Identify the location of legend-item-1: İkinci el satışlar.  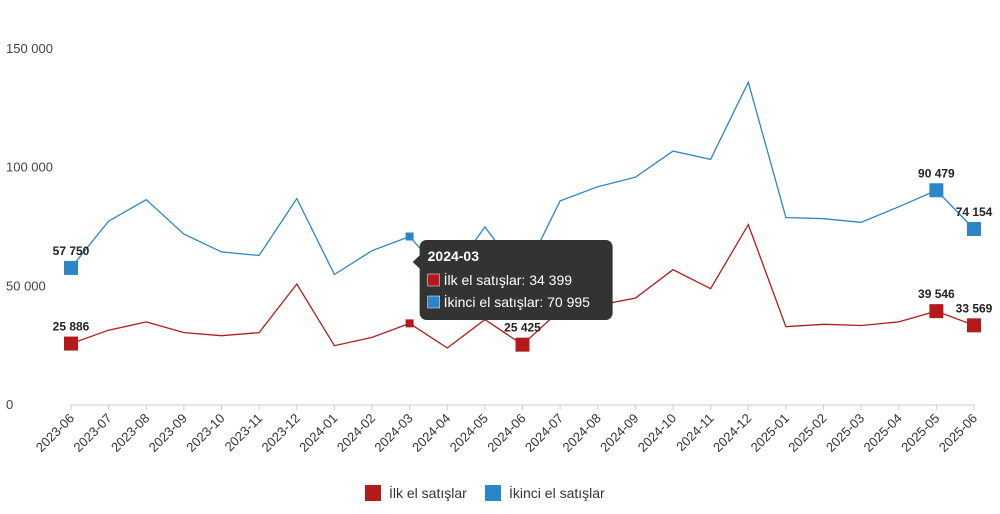
(545, 492).